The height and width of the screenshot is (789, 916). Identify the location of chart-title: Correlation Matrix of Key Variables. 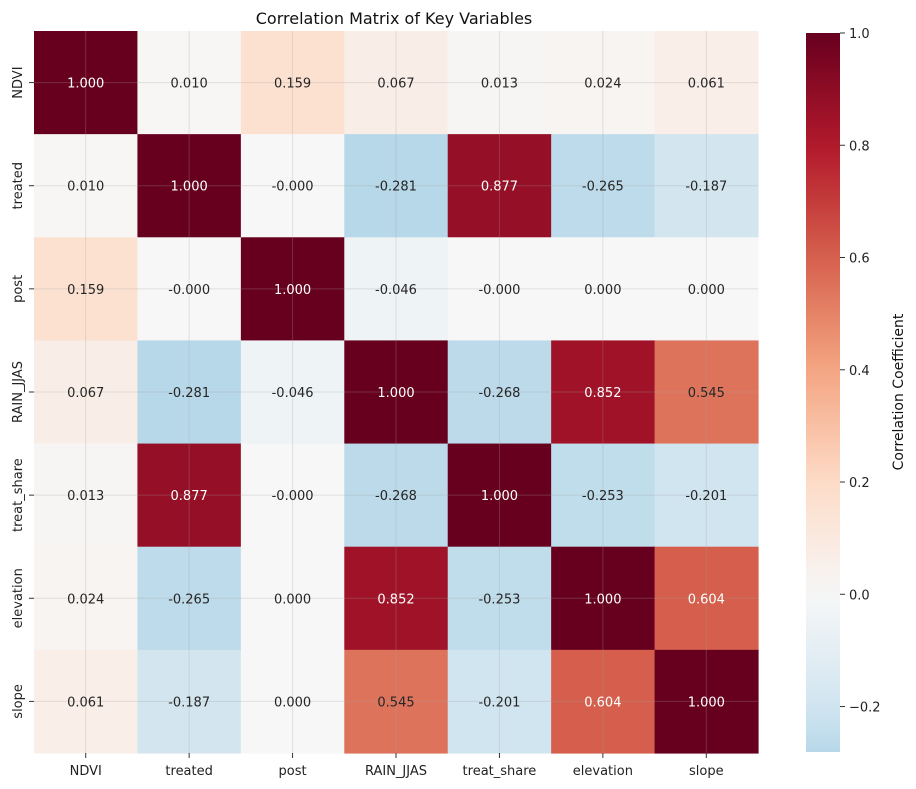
(394, 18).